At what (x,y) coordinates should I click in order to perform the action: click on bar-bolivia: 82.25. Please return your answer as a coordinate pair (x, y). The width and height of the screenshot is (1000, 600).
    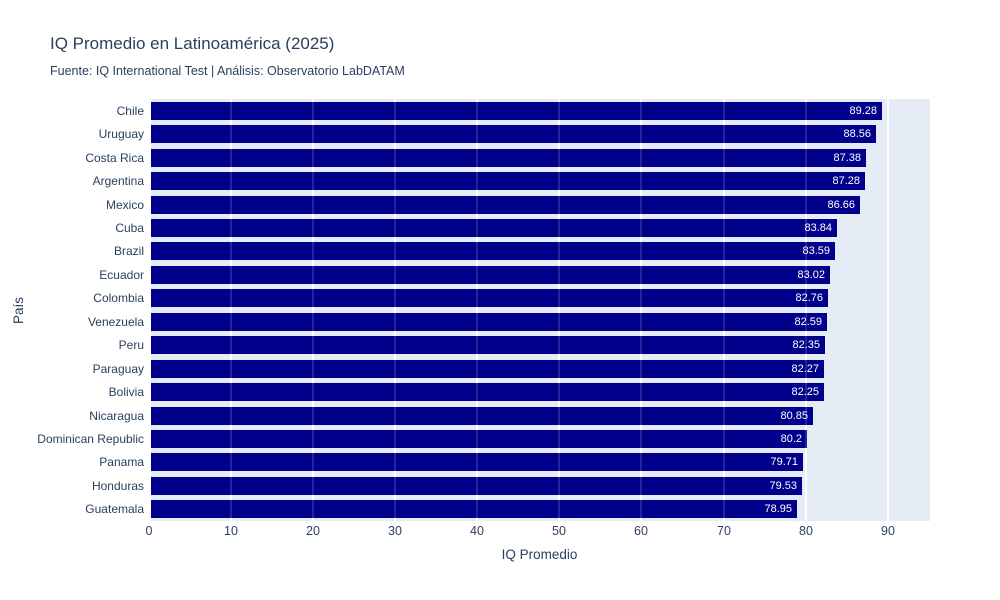
    Looking at the image, I should click on (486, 392).